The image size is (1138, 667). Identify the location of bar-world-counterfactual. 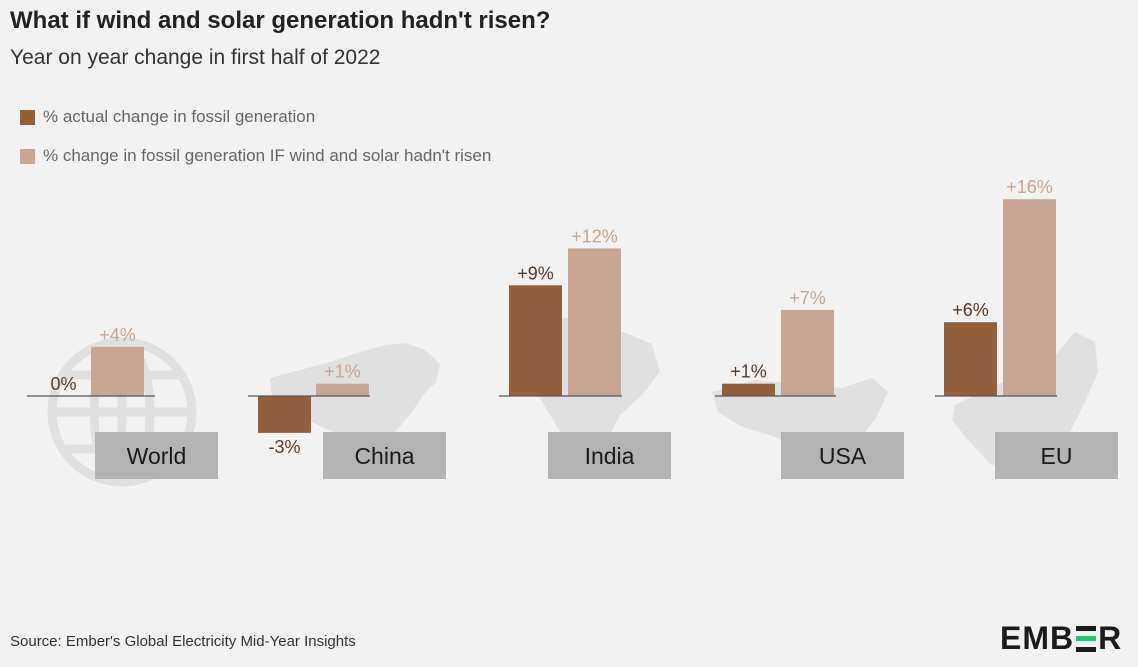
(117, 371).